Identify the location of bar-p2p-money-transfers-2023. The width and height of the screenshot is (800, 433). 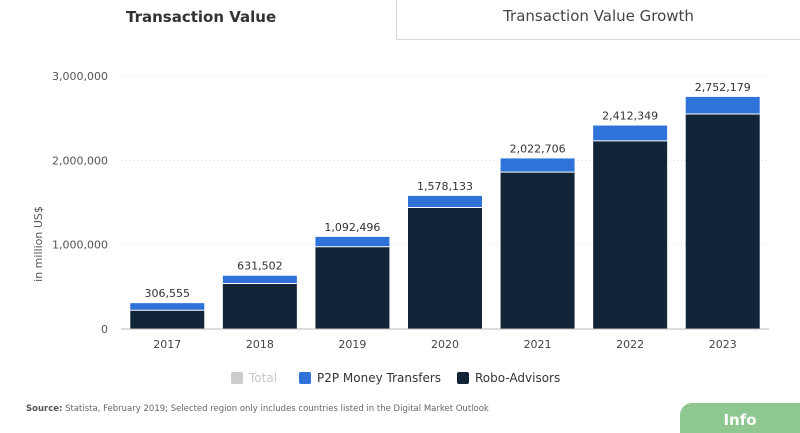
(722, 105).